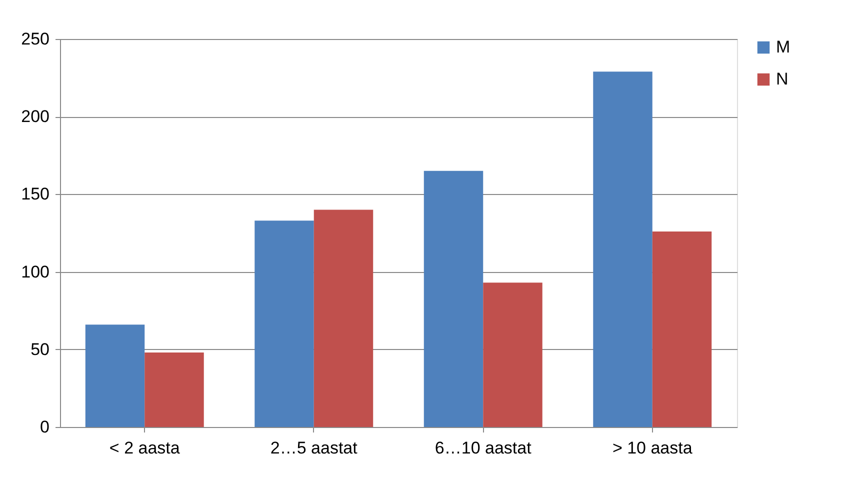 Image resolution: width=864 pixels, height=483 pixels. Describe the element at coordinates (483, 448) in the screenshot. I see `x-tick-label: 6…10 aastat` at that location.